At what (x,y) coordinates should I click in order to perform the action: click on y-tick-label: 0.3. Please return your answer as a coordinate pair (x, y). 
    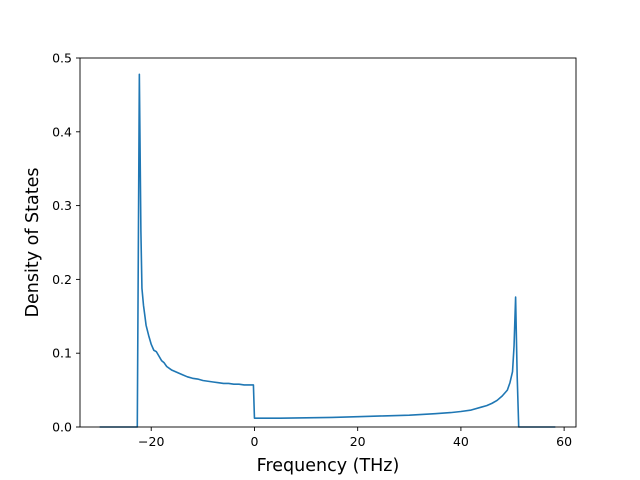
    Looking at the image, I should click on (62, 205).